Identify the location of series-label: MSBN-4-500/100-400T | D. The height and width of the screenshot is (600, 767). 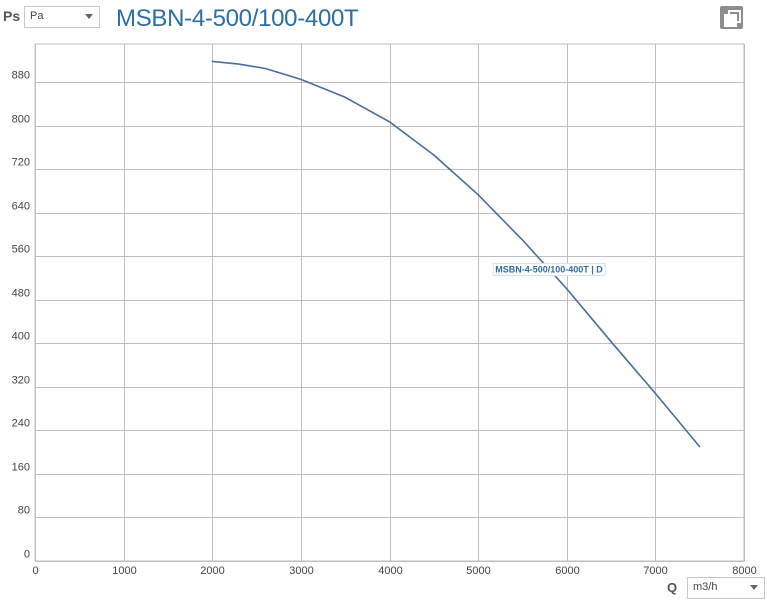
(549, 270).